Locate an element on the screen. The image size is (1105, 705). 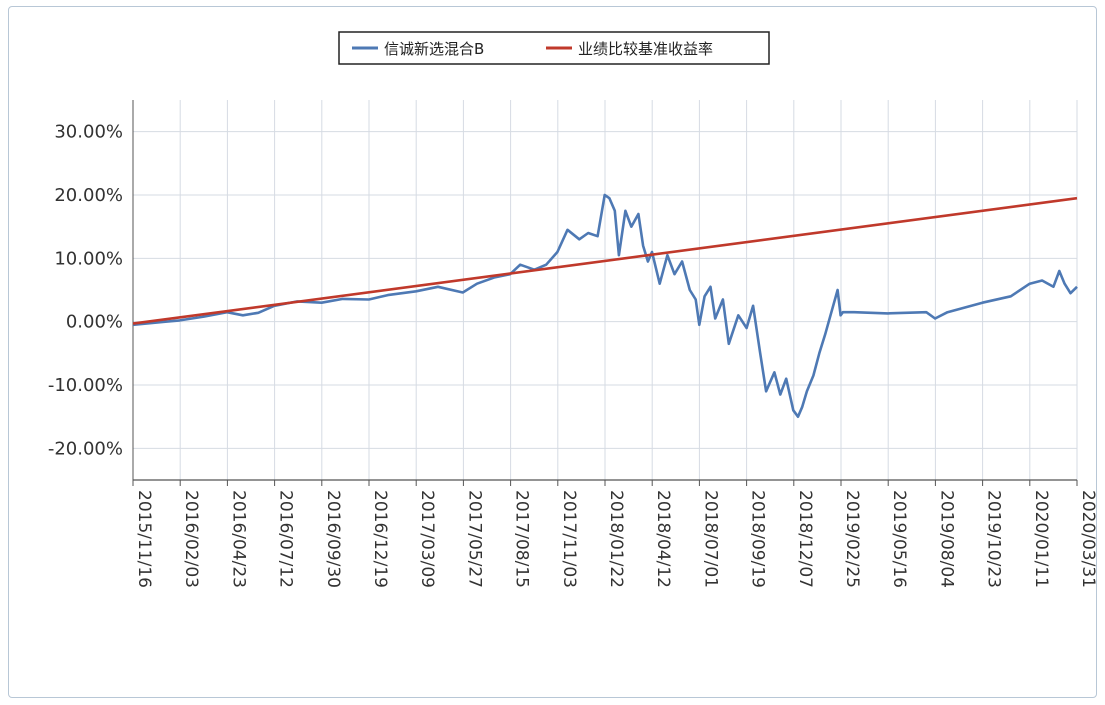
x-tick-label: 2017/03/09 is located at coordinates (427, 539).